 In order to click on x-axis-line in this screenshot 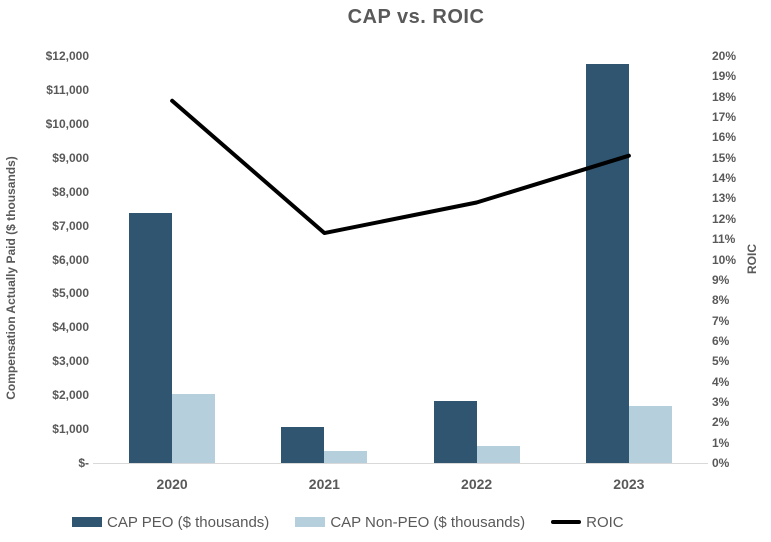, I will do `click(400, 463)`.